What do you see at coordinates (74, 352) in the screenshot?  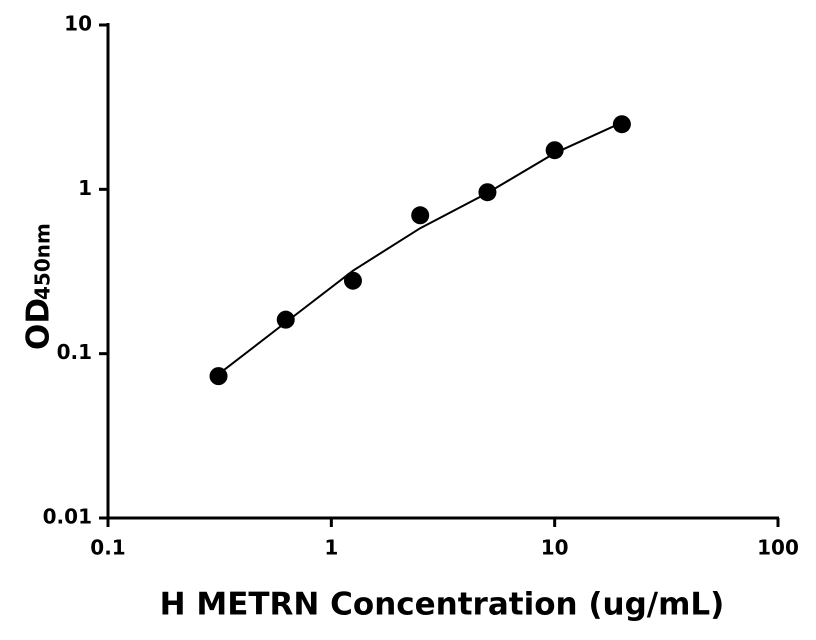 I see `y-tick-label: 0.1` at bounding box center [74, 352].